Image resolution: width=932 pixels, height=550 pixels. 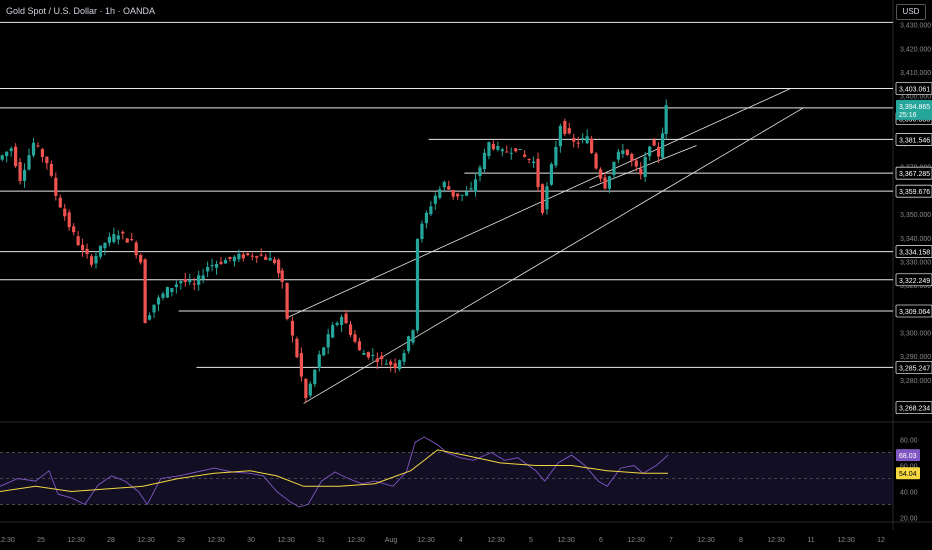 What do you see at coordinates (881, 540) in the screenshot?
I see `x-tick-label: 12` at bounding box center [881, 540].